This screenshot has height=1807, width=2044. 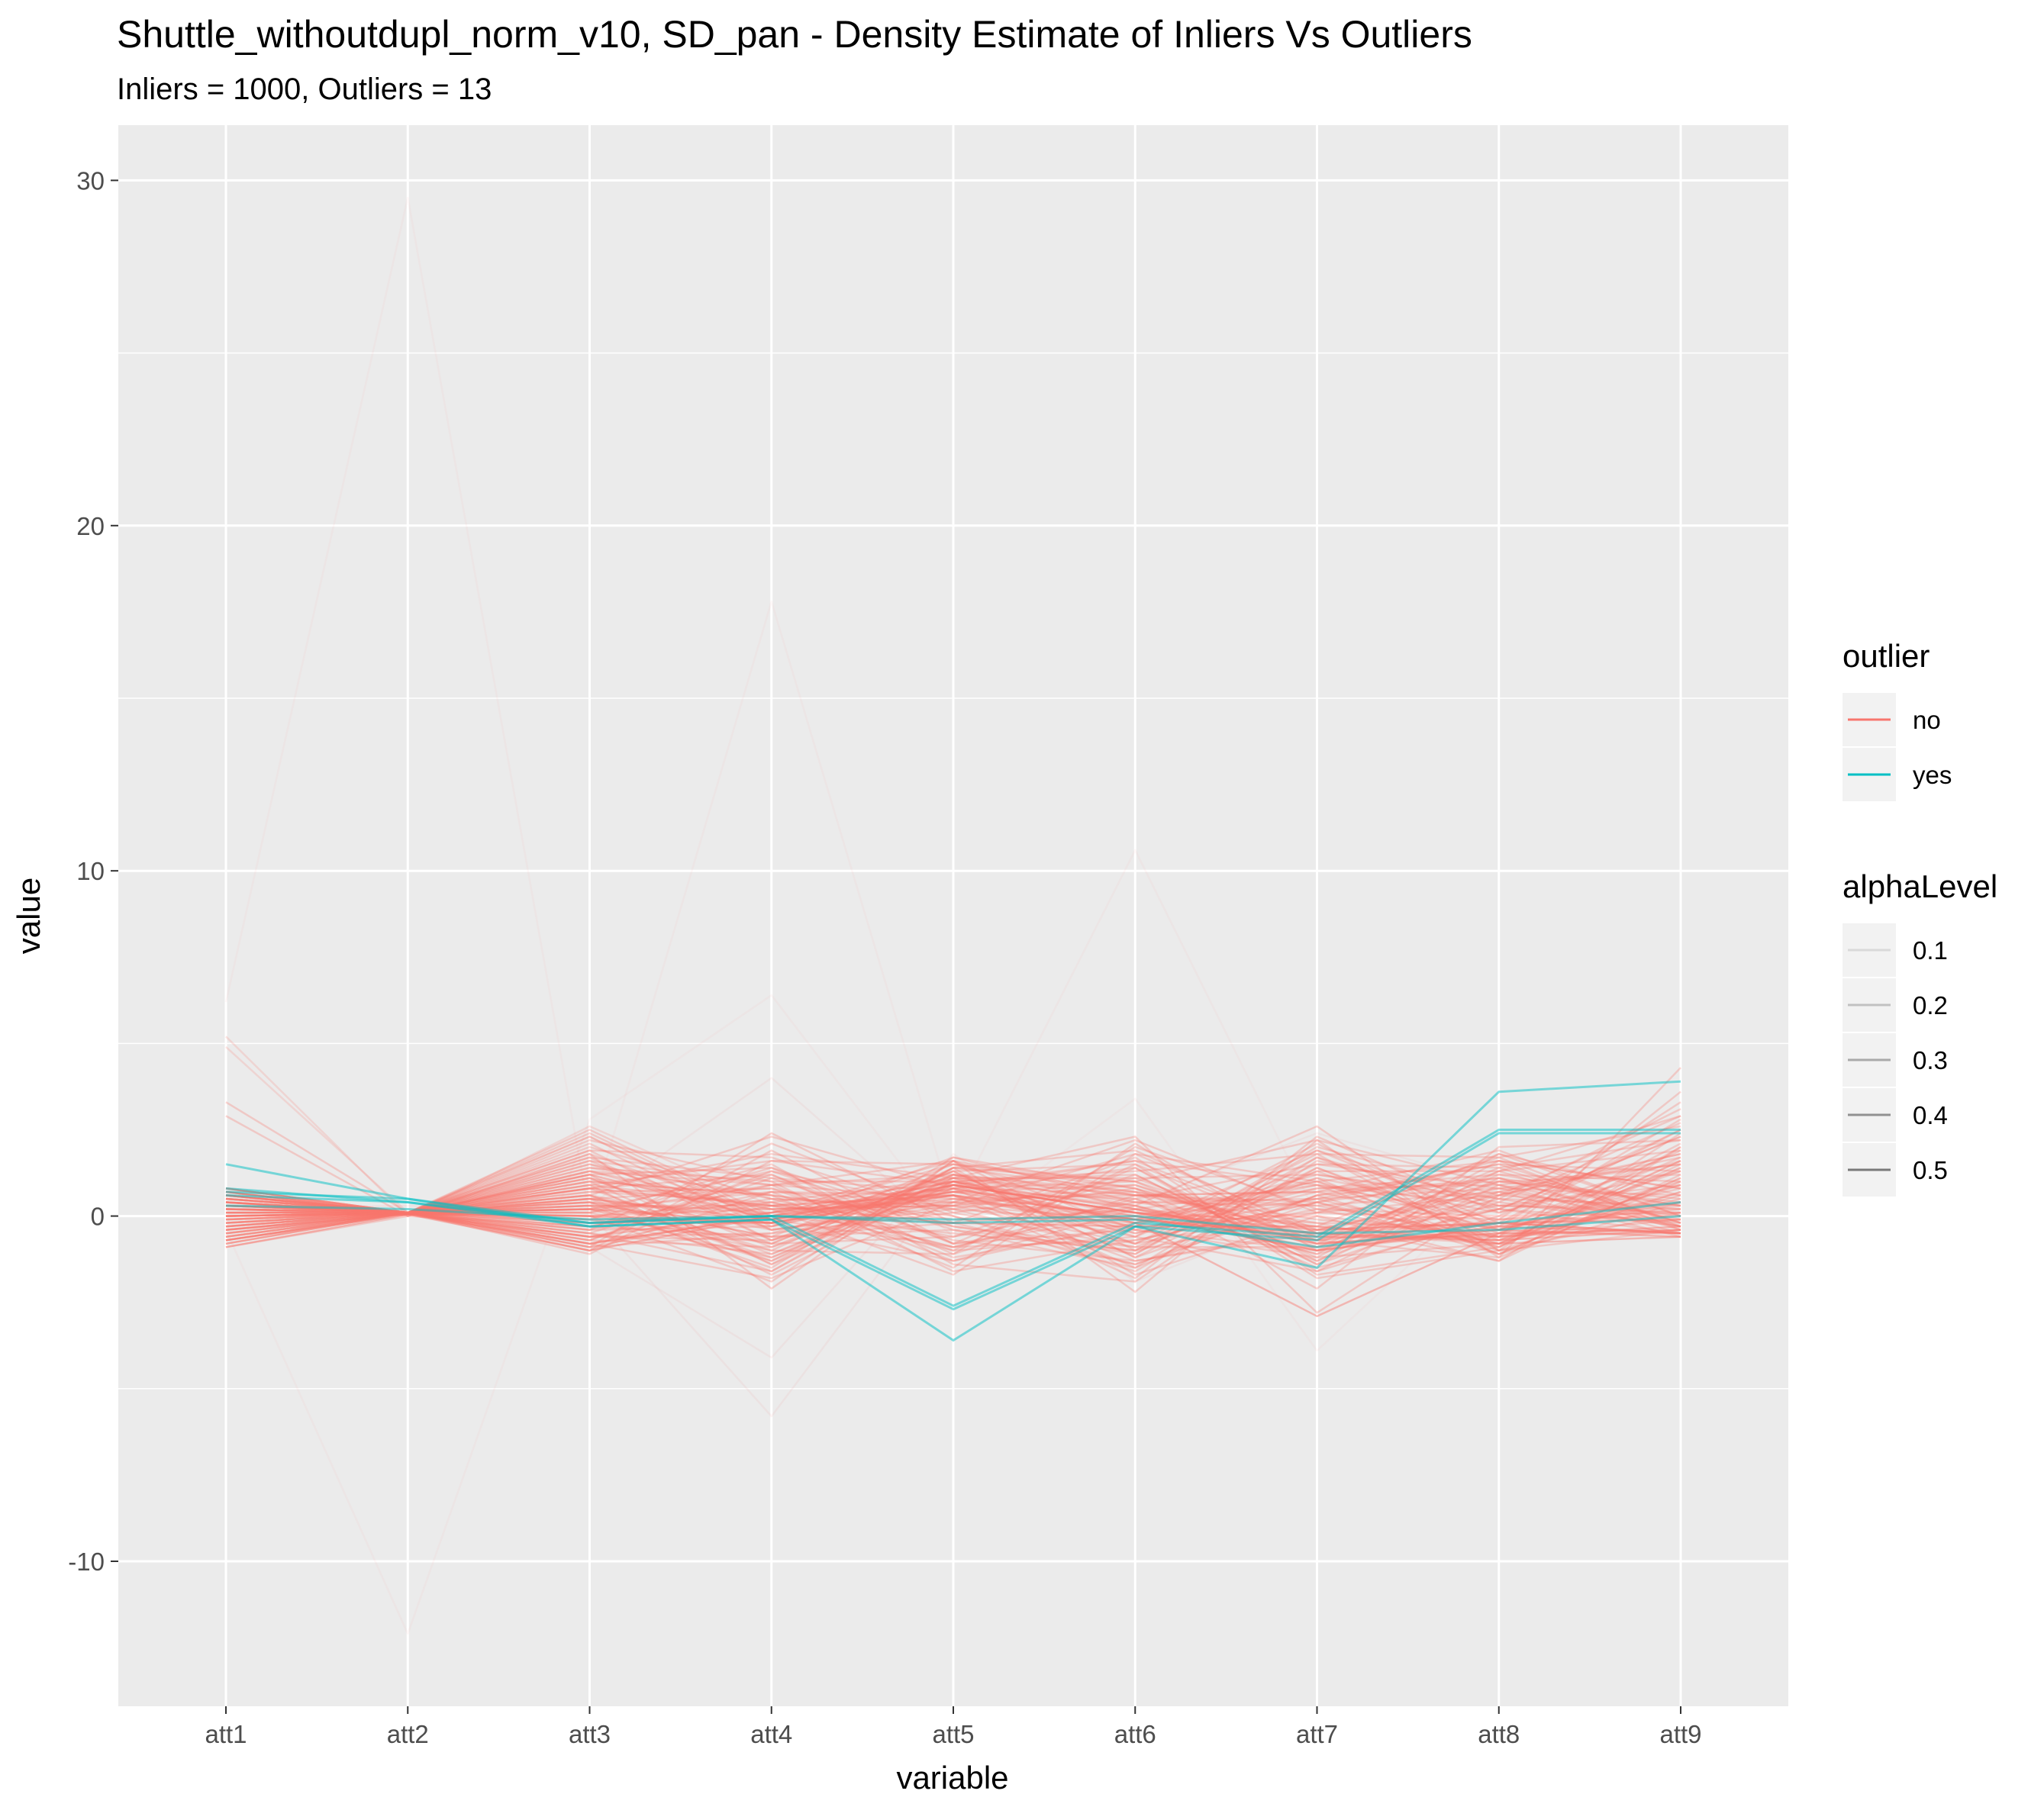 What do you see at coordinates (90, 871) in the screenshot?
I see `y-tick-label: 10` at bounding box center [90, 871].